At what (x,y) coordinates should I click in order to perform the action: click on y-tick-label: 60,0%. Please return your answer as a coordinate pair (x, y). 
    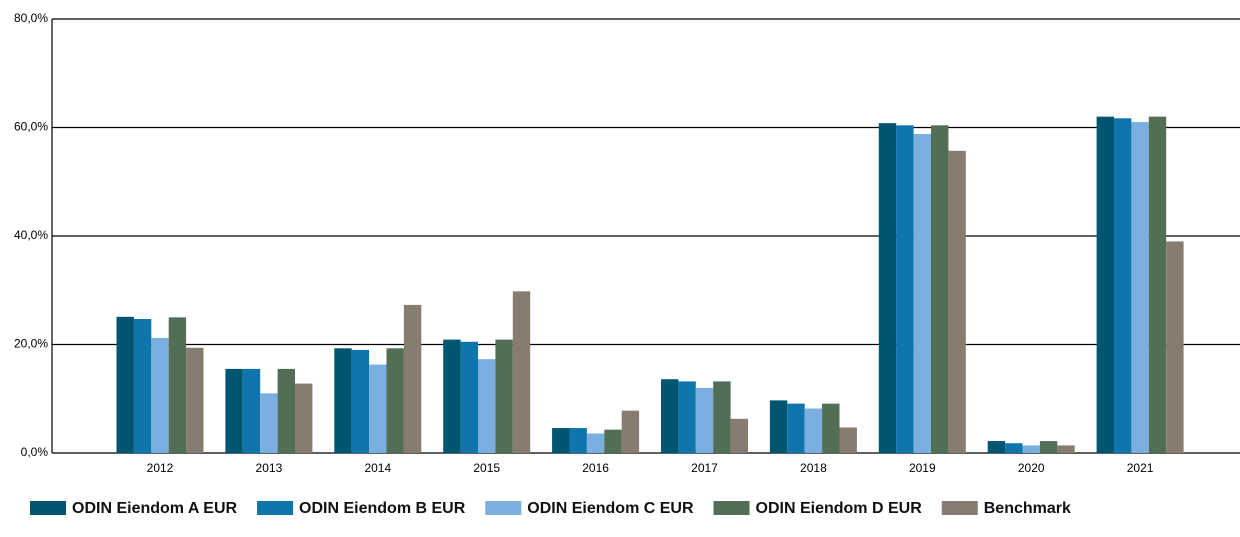
    Looking at the image, I should click on (31, 127).